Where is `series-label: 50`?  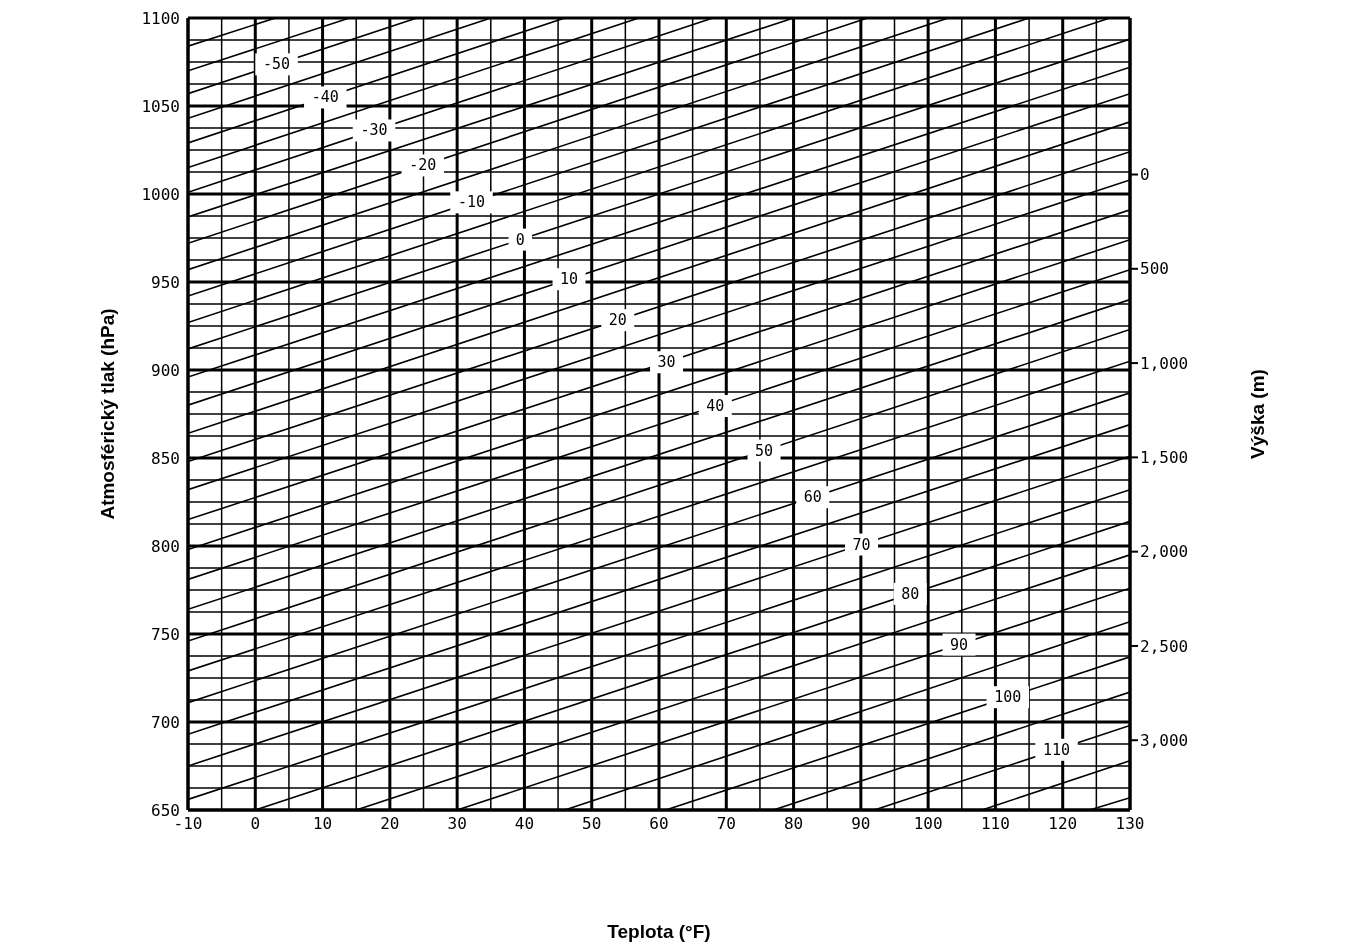
series-label: 50 is located at coordinates (764, 450).